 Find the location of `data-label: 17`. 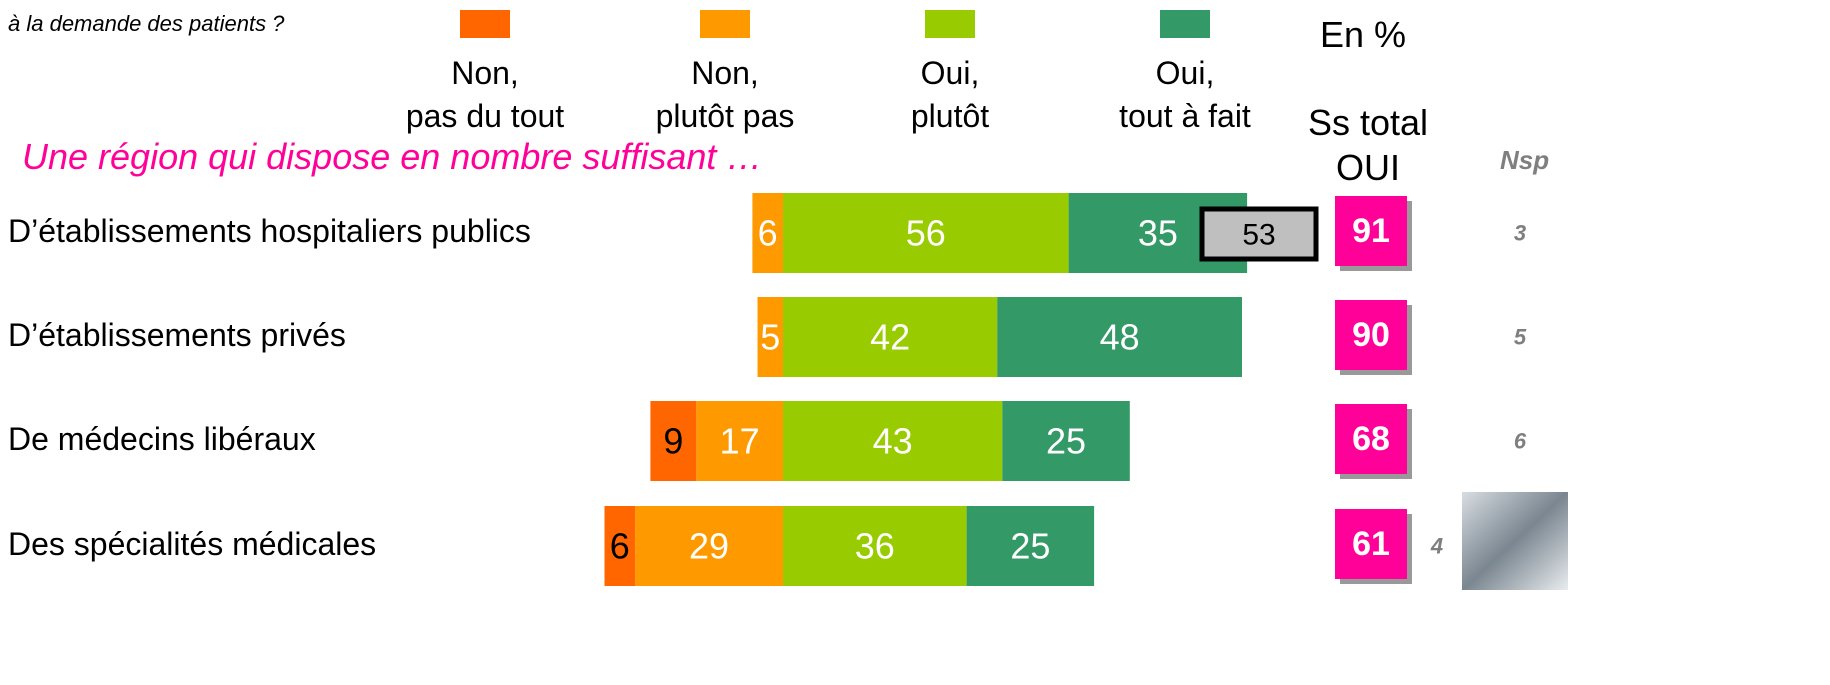

data-label: 17 is located at coordinates (740, 441).